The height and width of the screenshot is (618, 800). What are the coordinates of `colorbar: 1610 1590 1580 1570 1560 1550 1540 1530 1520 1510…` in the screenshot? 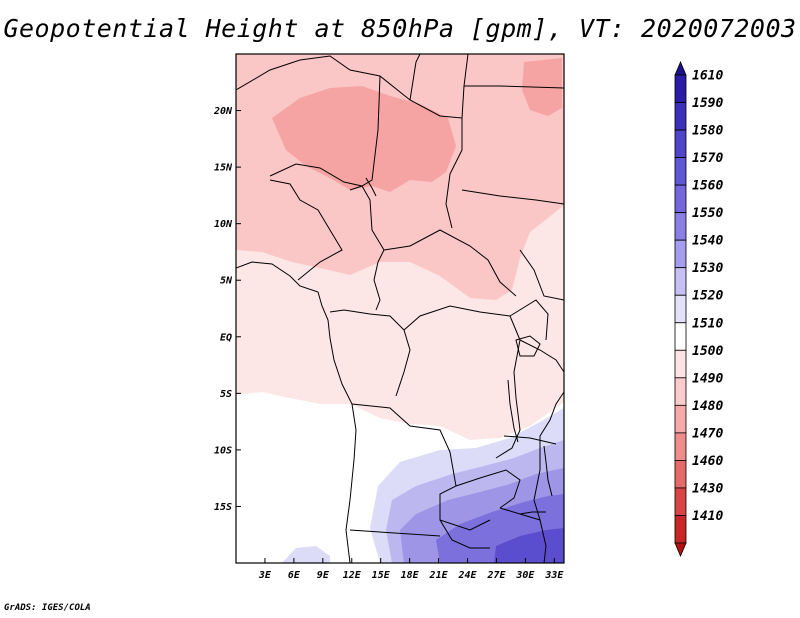 It's located at (698, 309).